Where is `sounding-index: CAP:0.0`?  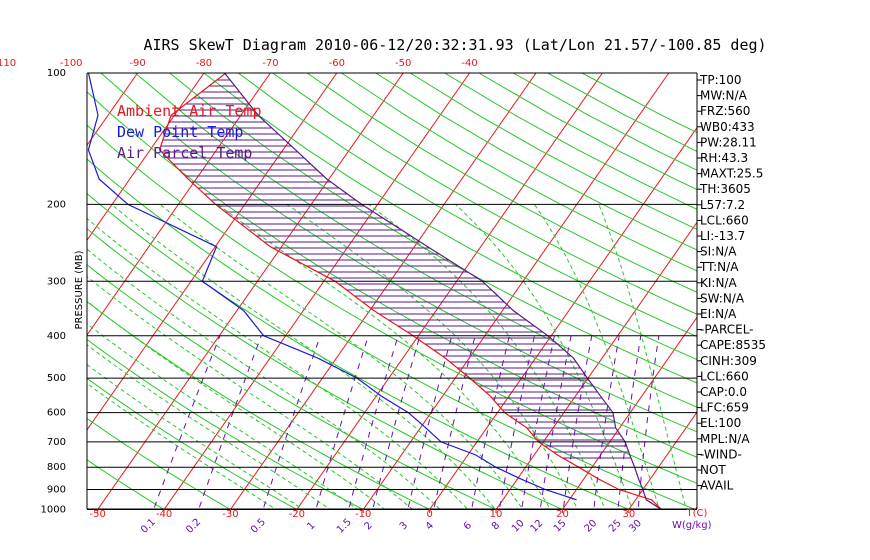
sounding-index: CAP:0.0 is located at coordinates (723, 392).